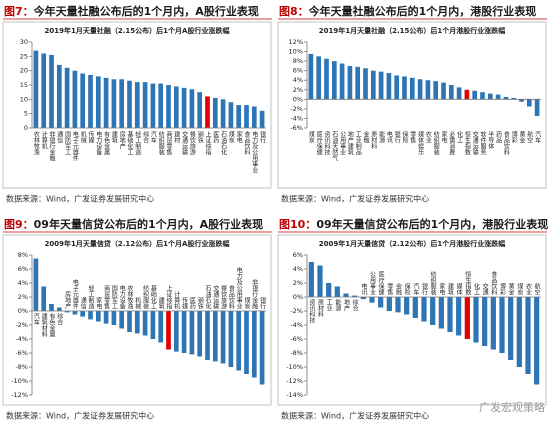 The image size is (550, 430). Describe the element at coordinates (443, 136) in the screenshot. I see `x-tick-label: 家电` at that location.